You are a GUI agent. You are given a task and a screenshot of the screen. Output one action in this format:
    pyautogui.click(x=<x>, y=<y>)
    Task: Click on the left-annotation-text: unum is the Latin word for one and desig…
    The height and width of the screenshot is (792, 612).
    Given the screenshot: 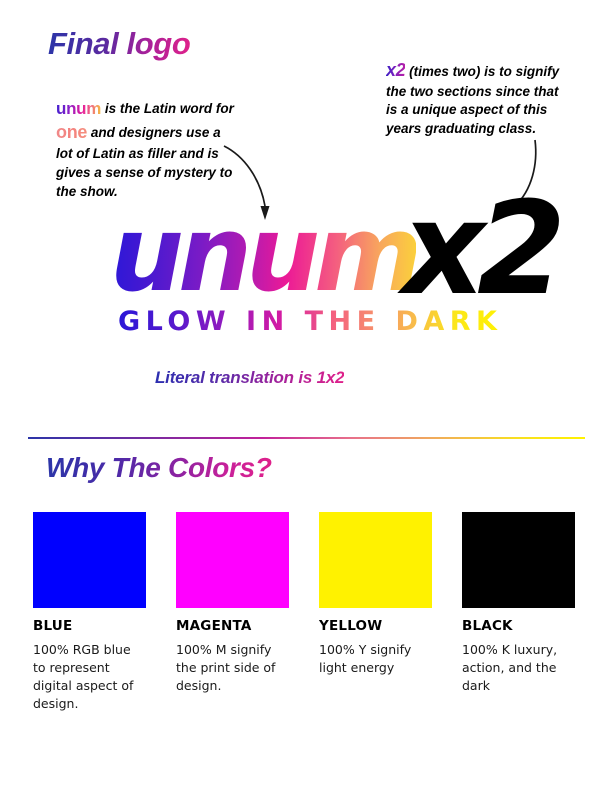 What is the action you would take?
    pyautogui.click(x=147, y=149)
    